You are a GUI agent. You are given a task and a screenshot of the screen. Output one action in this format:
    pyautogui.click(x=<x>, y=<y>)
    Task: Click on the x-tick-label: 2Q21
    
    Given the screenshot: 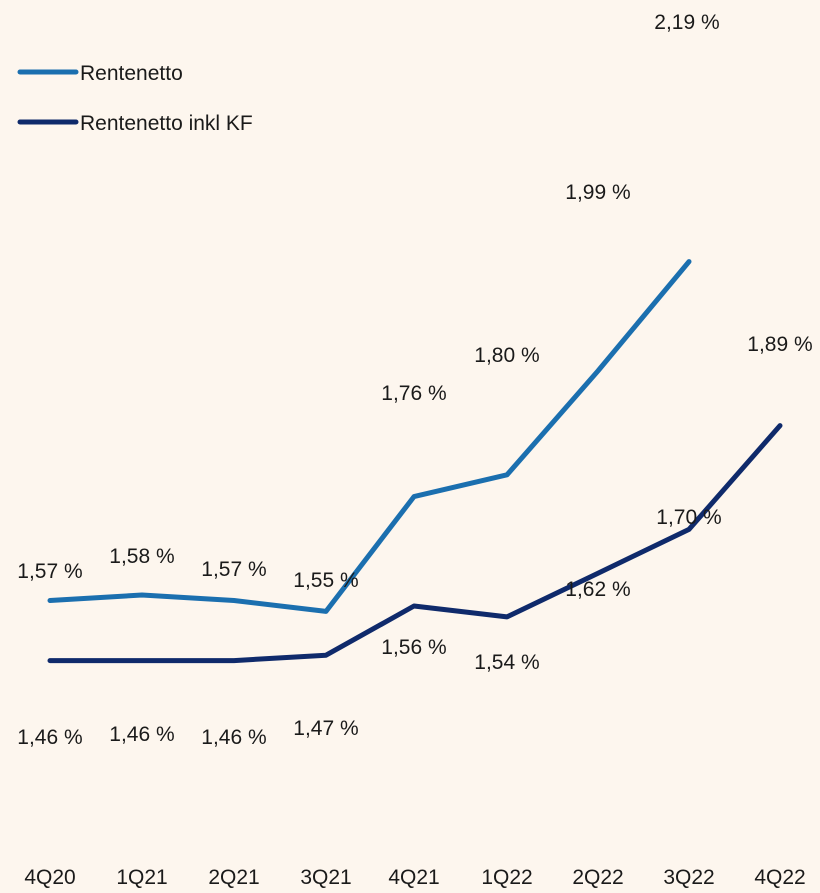 What is the action you would take?
    pyautogui.click(x=233, y=877)
    